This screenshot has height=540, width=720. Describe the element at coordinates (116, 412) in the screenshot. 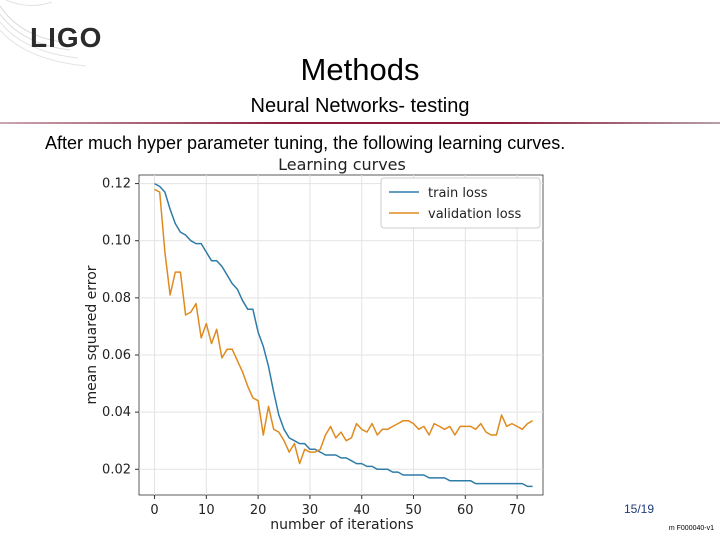

I see `y-tick-label: 0.04` at that location.